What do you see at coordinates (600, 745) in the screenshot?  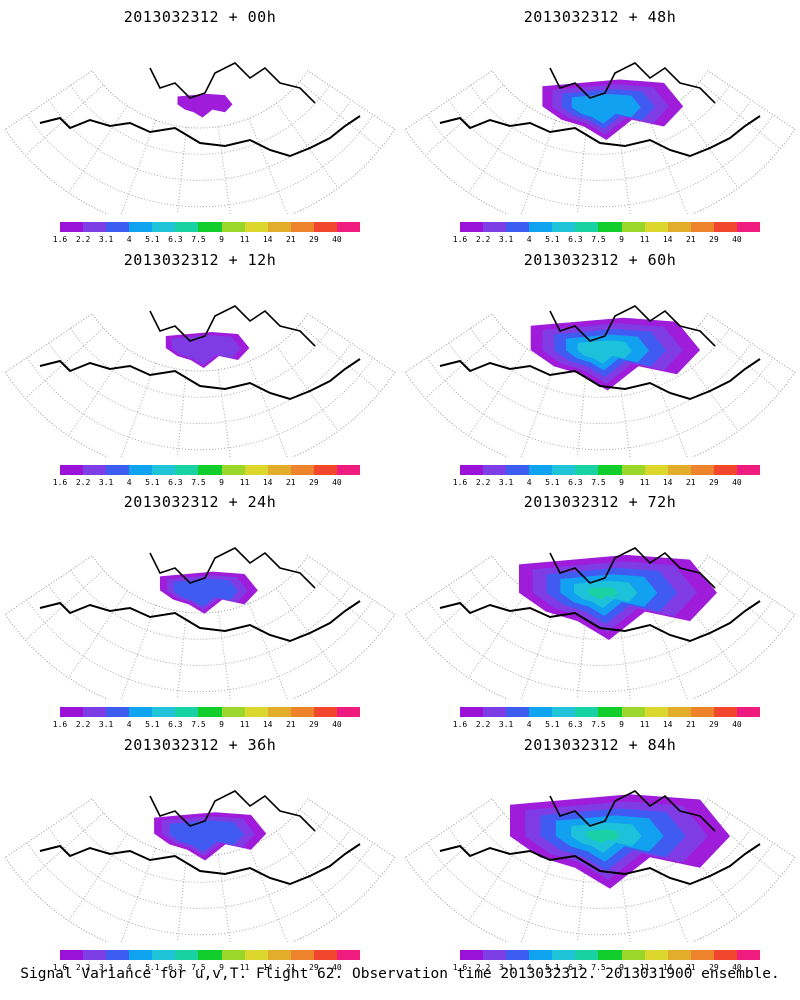 I see `panel-title: 2013032312 + 84h` at bounding box center [600, 745].